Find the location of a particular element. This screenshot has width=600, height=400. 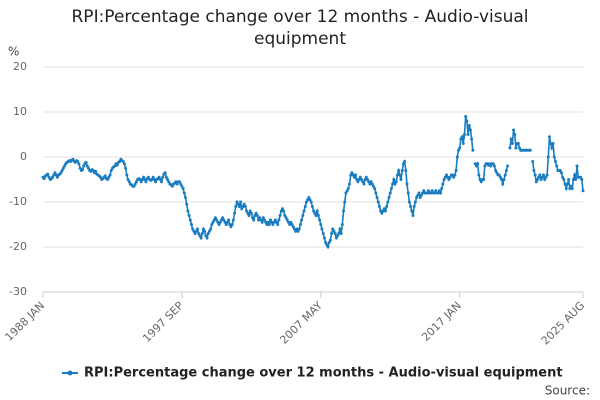

x-tick-label: 2025 AUG is located at coordinates (563, 323).